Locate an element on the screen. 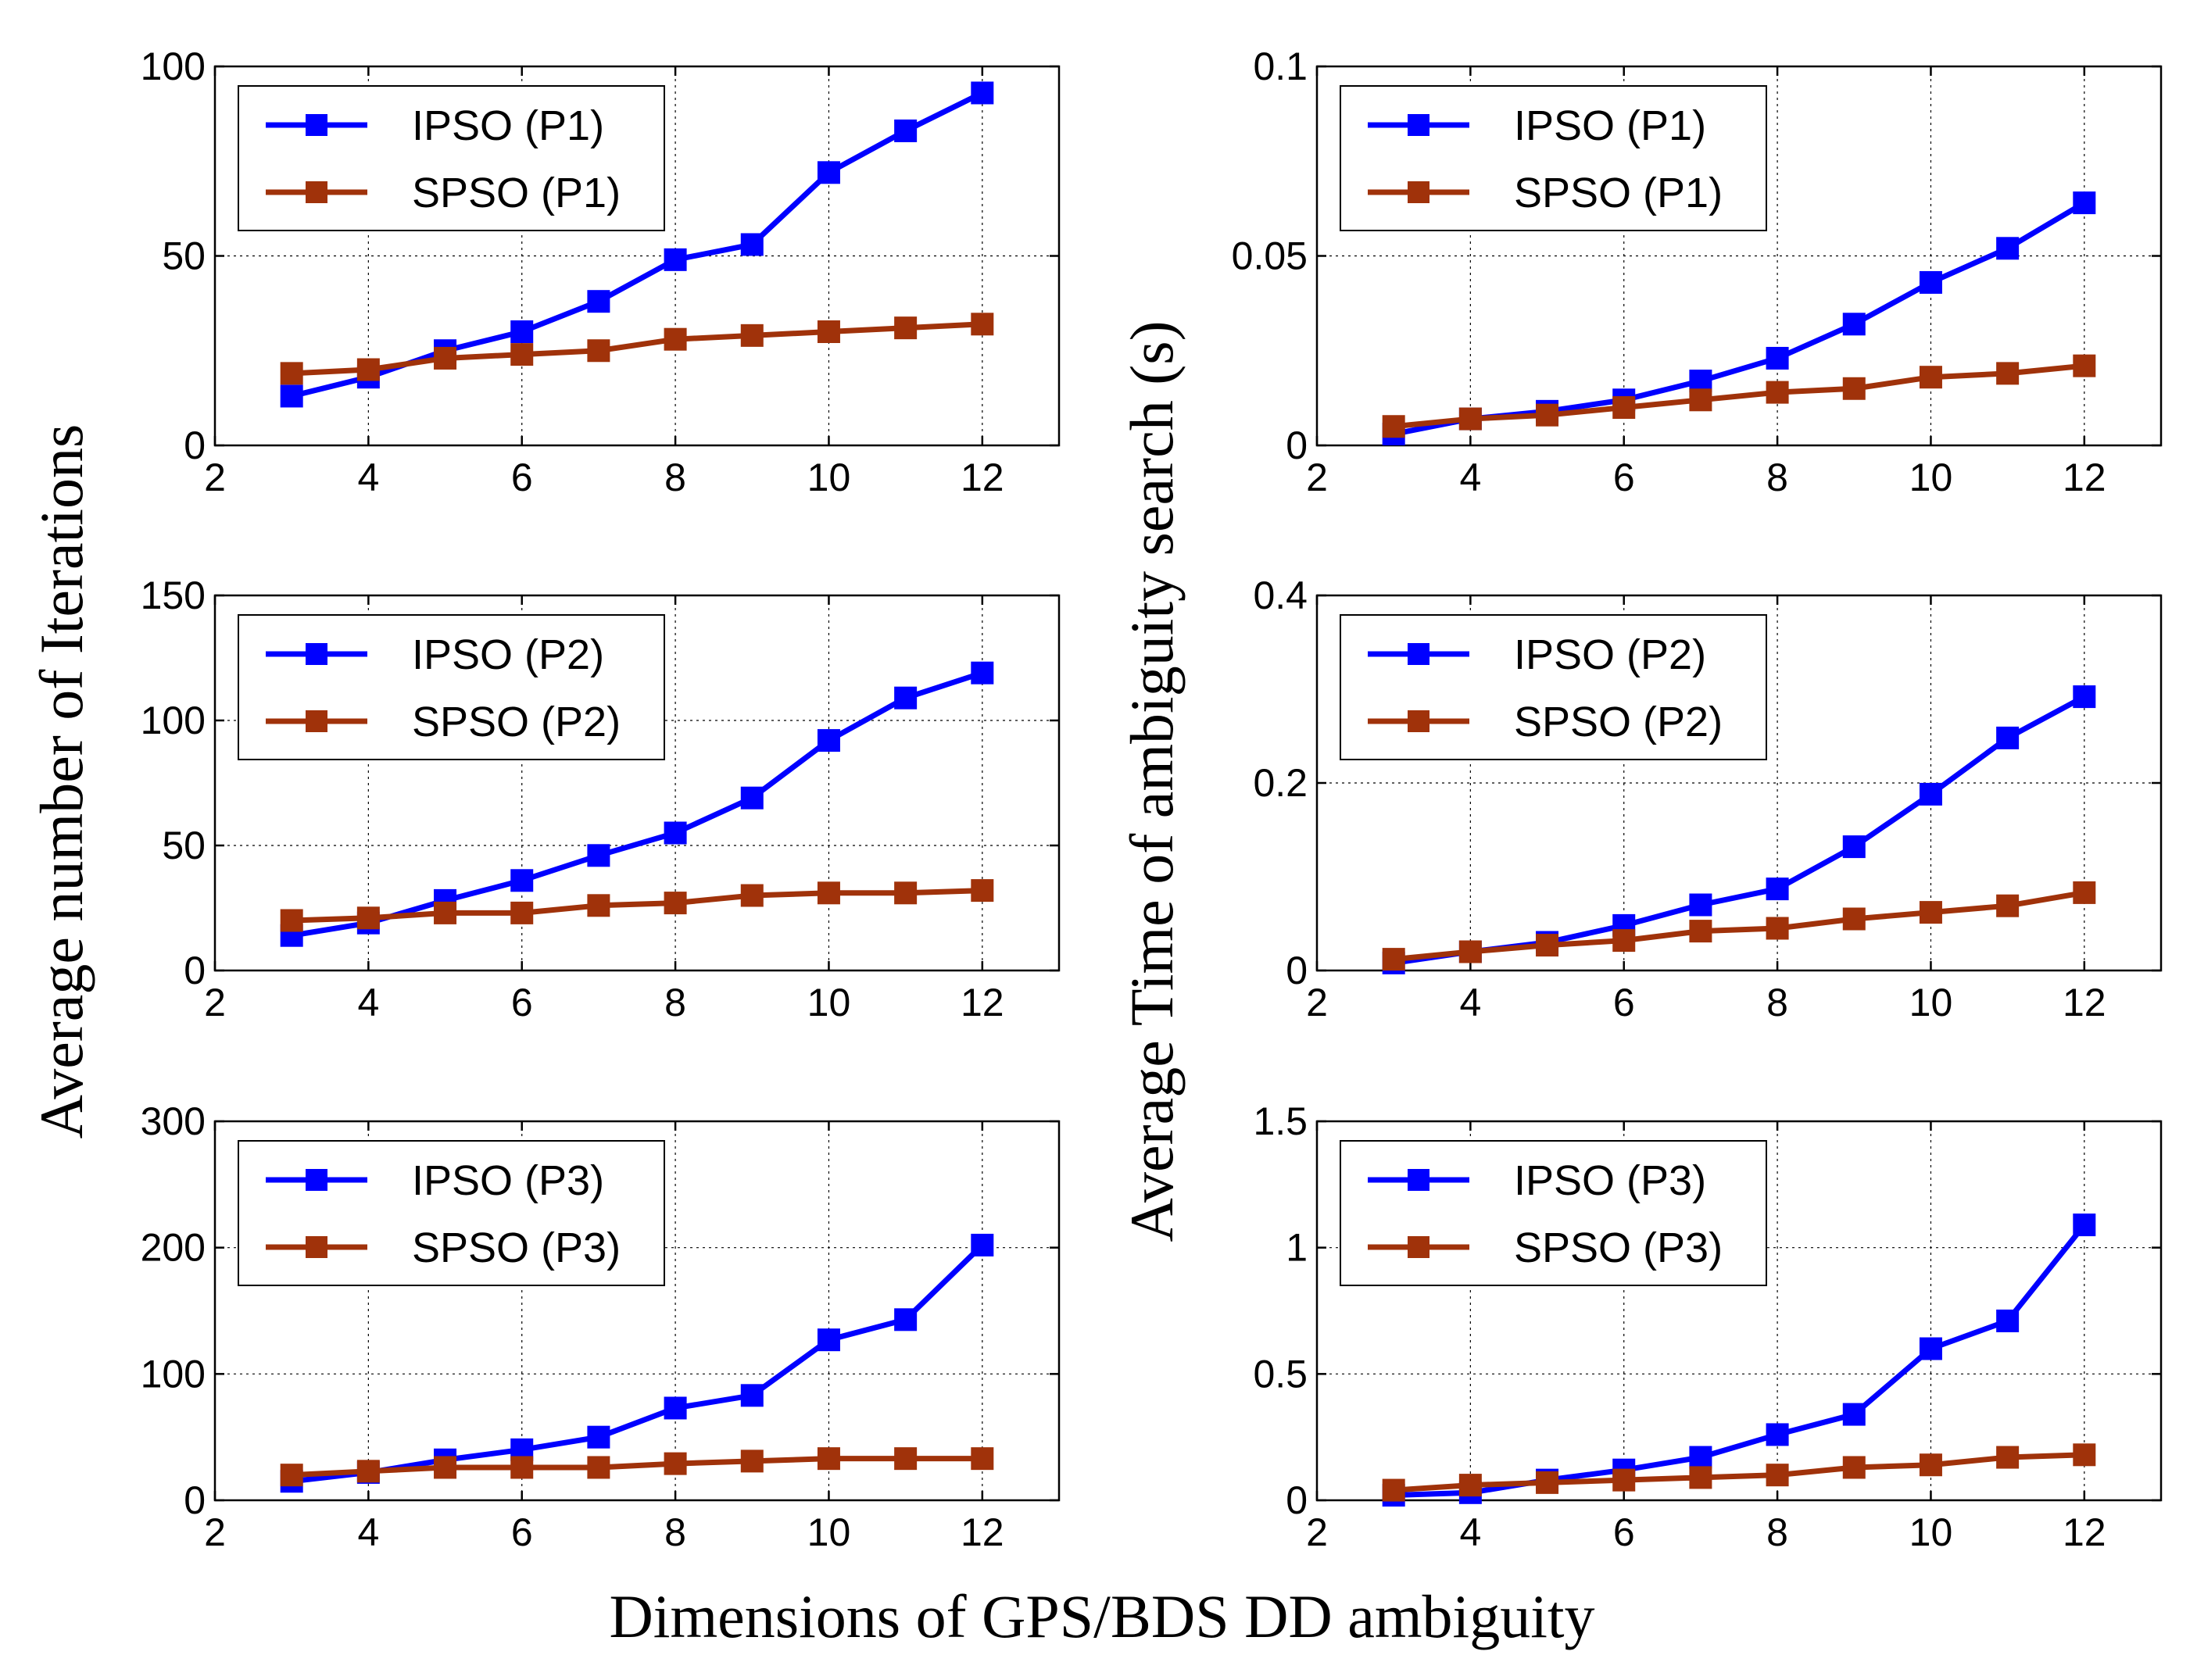 The width and height of the screenshot is (2197, 1680). legend: IPSO (P1) SPSO (P1) is located at coordinates (1553, 158).